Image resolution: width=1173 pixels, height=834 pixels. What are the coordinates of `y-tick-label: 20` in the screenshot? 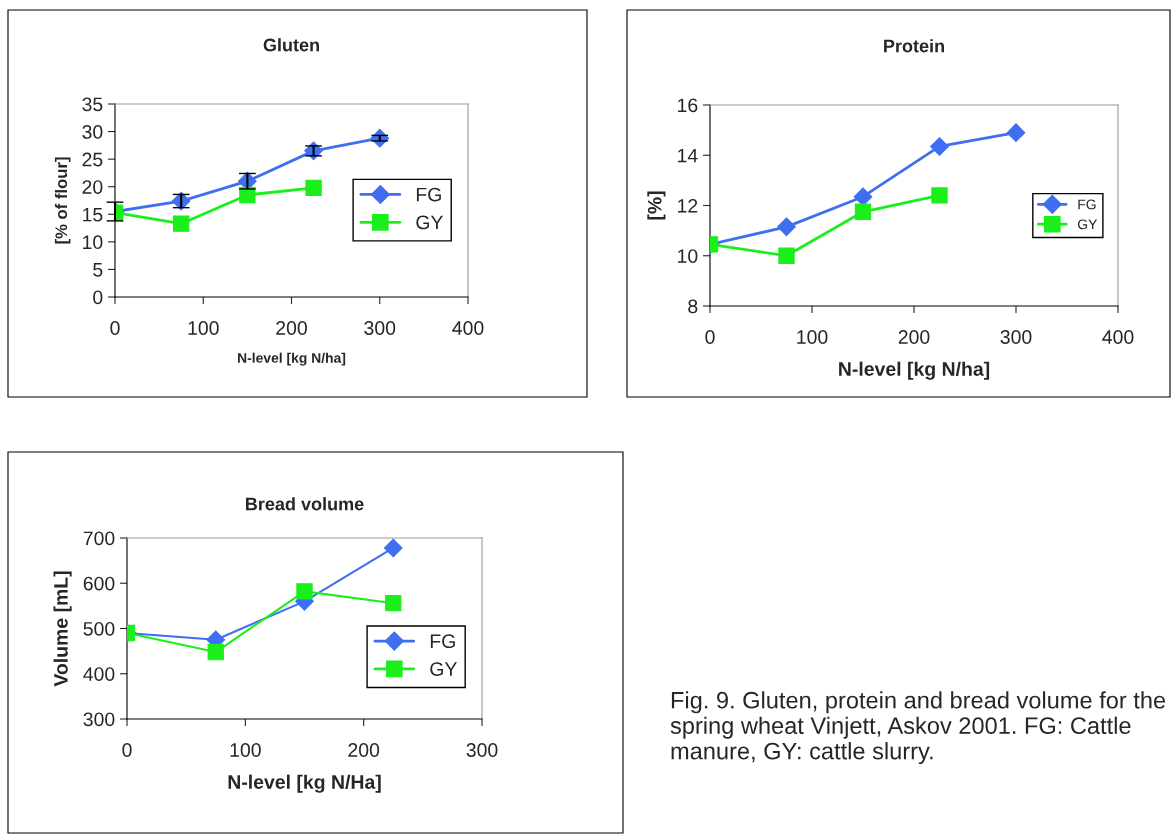 It's located at (92, 187).